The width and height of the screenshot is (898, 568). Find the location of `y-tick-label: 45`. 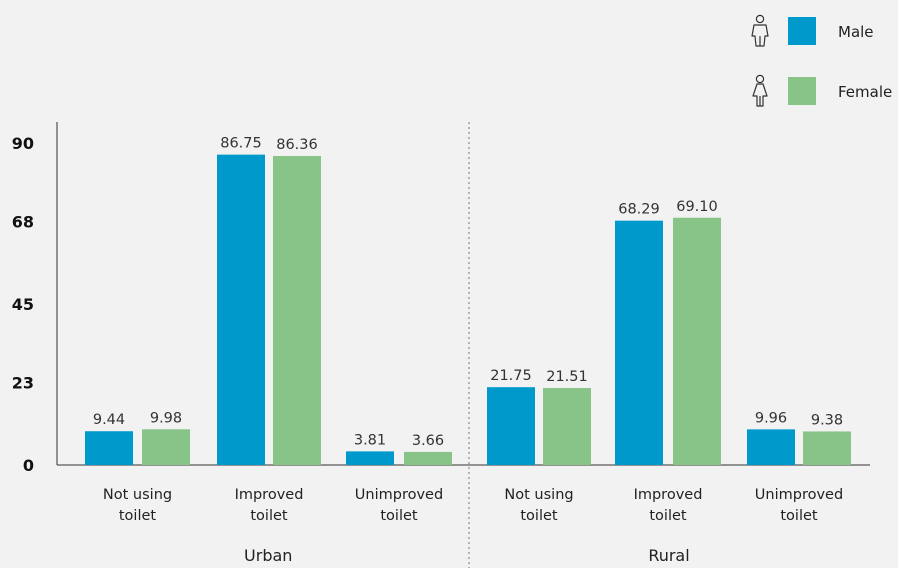

y-tick-label: 45 is located at coordinates (23, 304).